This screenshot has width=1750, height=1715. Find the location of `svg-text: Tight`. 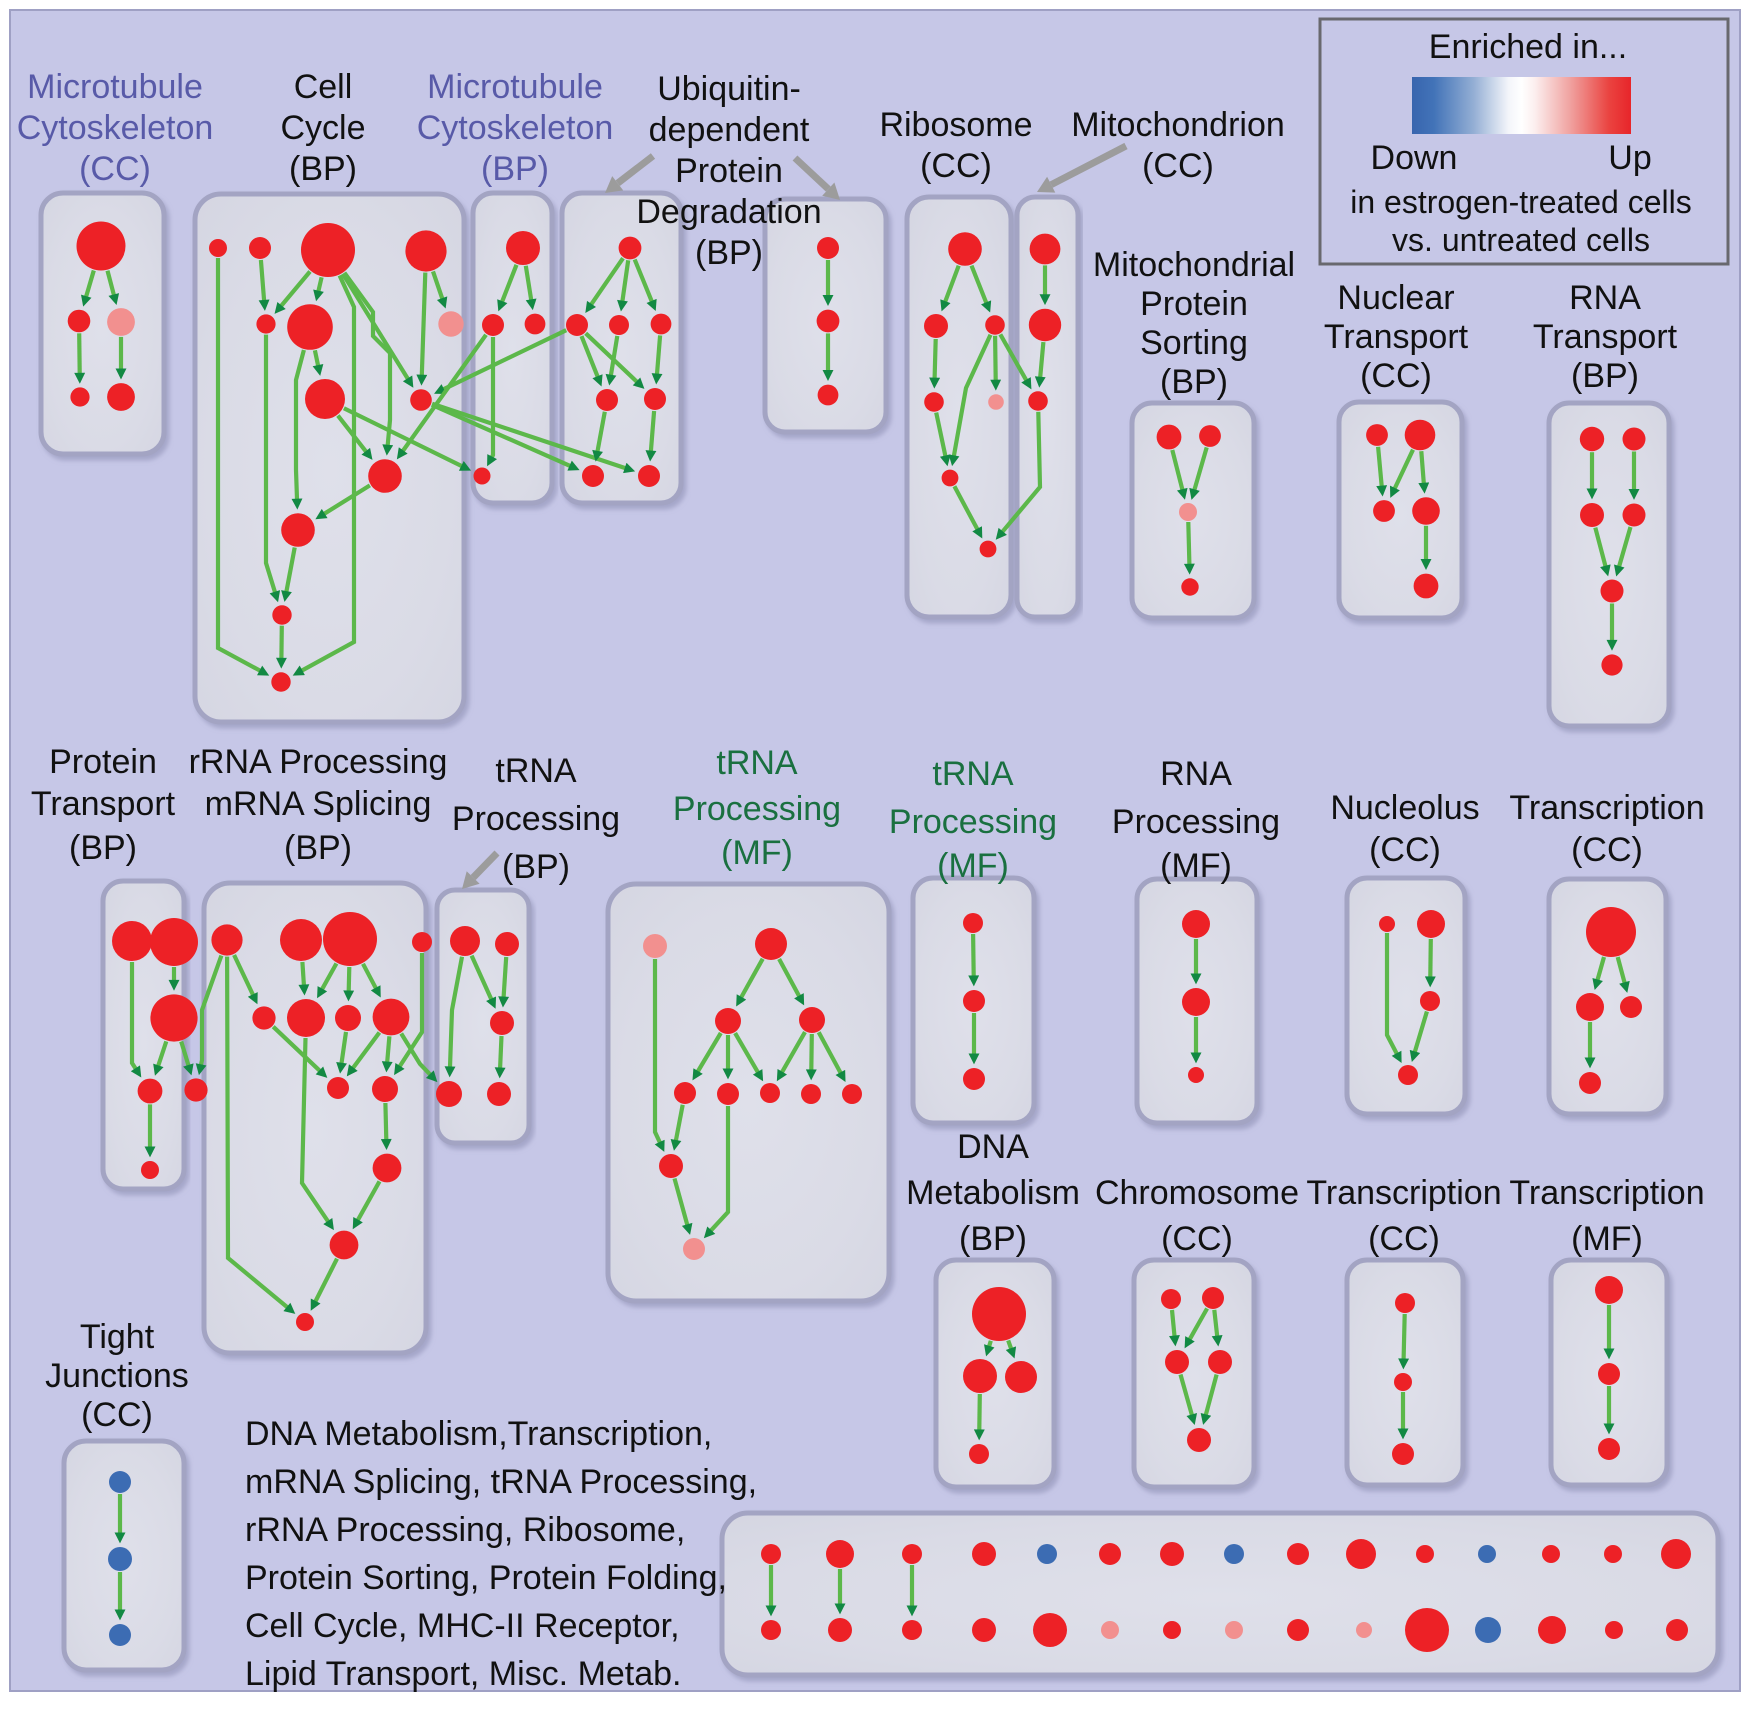

svg-text: Tight is located at coordinates (117, 1337).